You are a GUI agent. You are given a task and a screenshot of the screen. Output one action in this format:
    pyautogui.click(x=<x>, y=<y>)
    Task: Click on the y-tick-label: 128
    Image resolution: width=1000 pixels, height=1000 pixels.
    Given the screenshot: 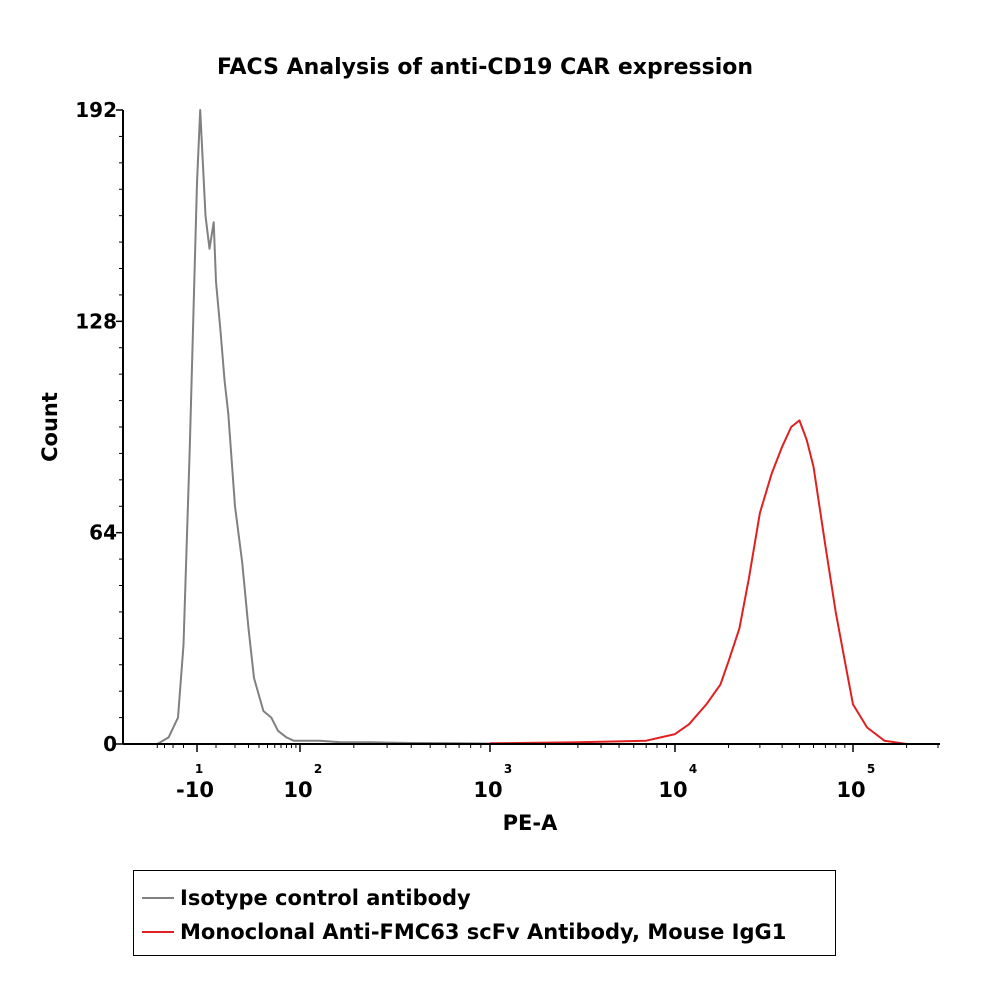 What is the action you would take?
    pyautogui.click(x=96, y=321)
    